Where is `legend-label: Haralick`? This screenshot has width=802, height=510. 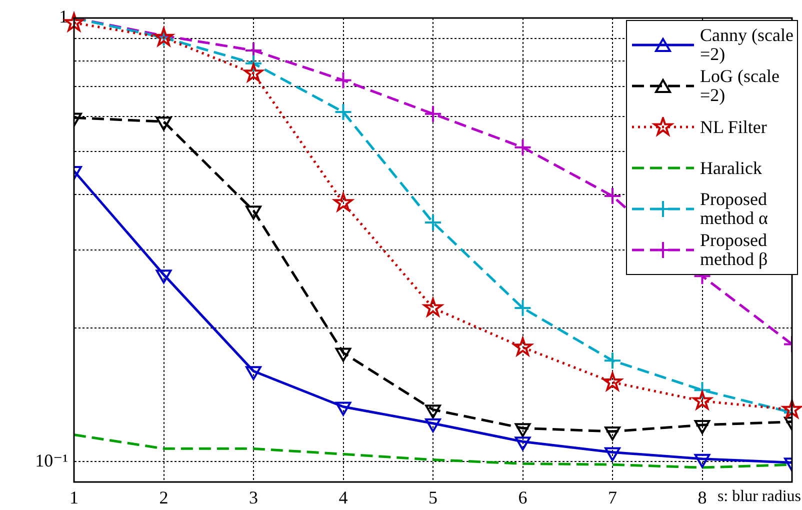 legend-label: Haralick is located at coordinates (731, 168).